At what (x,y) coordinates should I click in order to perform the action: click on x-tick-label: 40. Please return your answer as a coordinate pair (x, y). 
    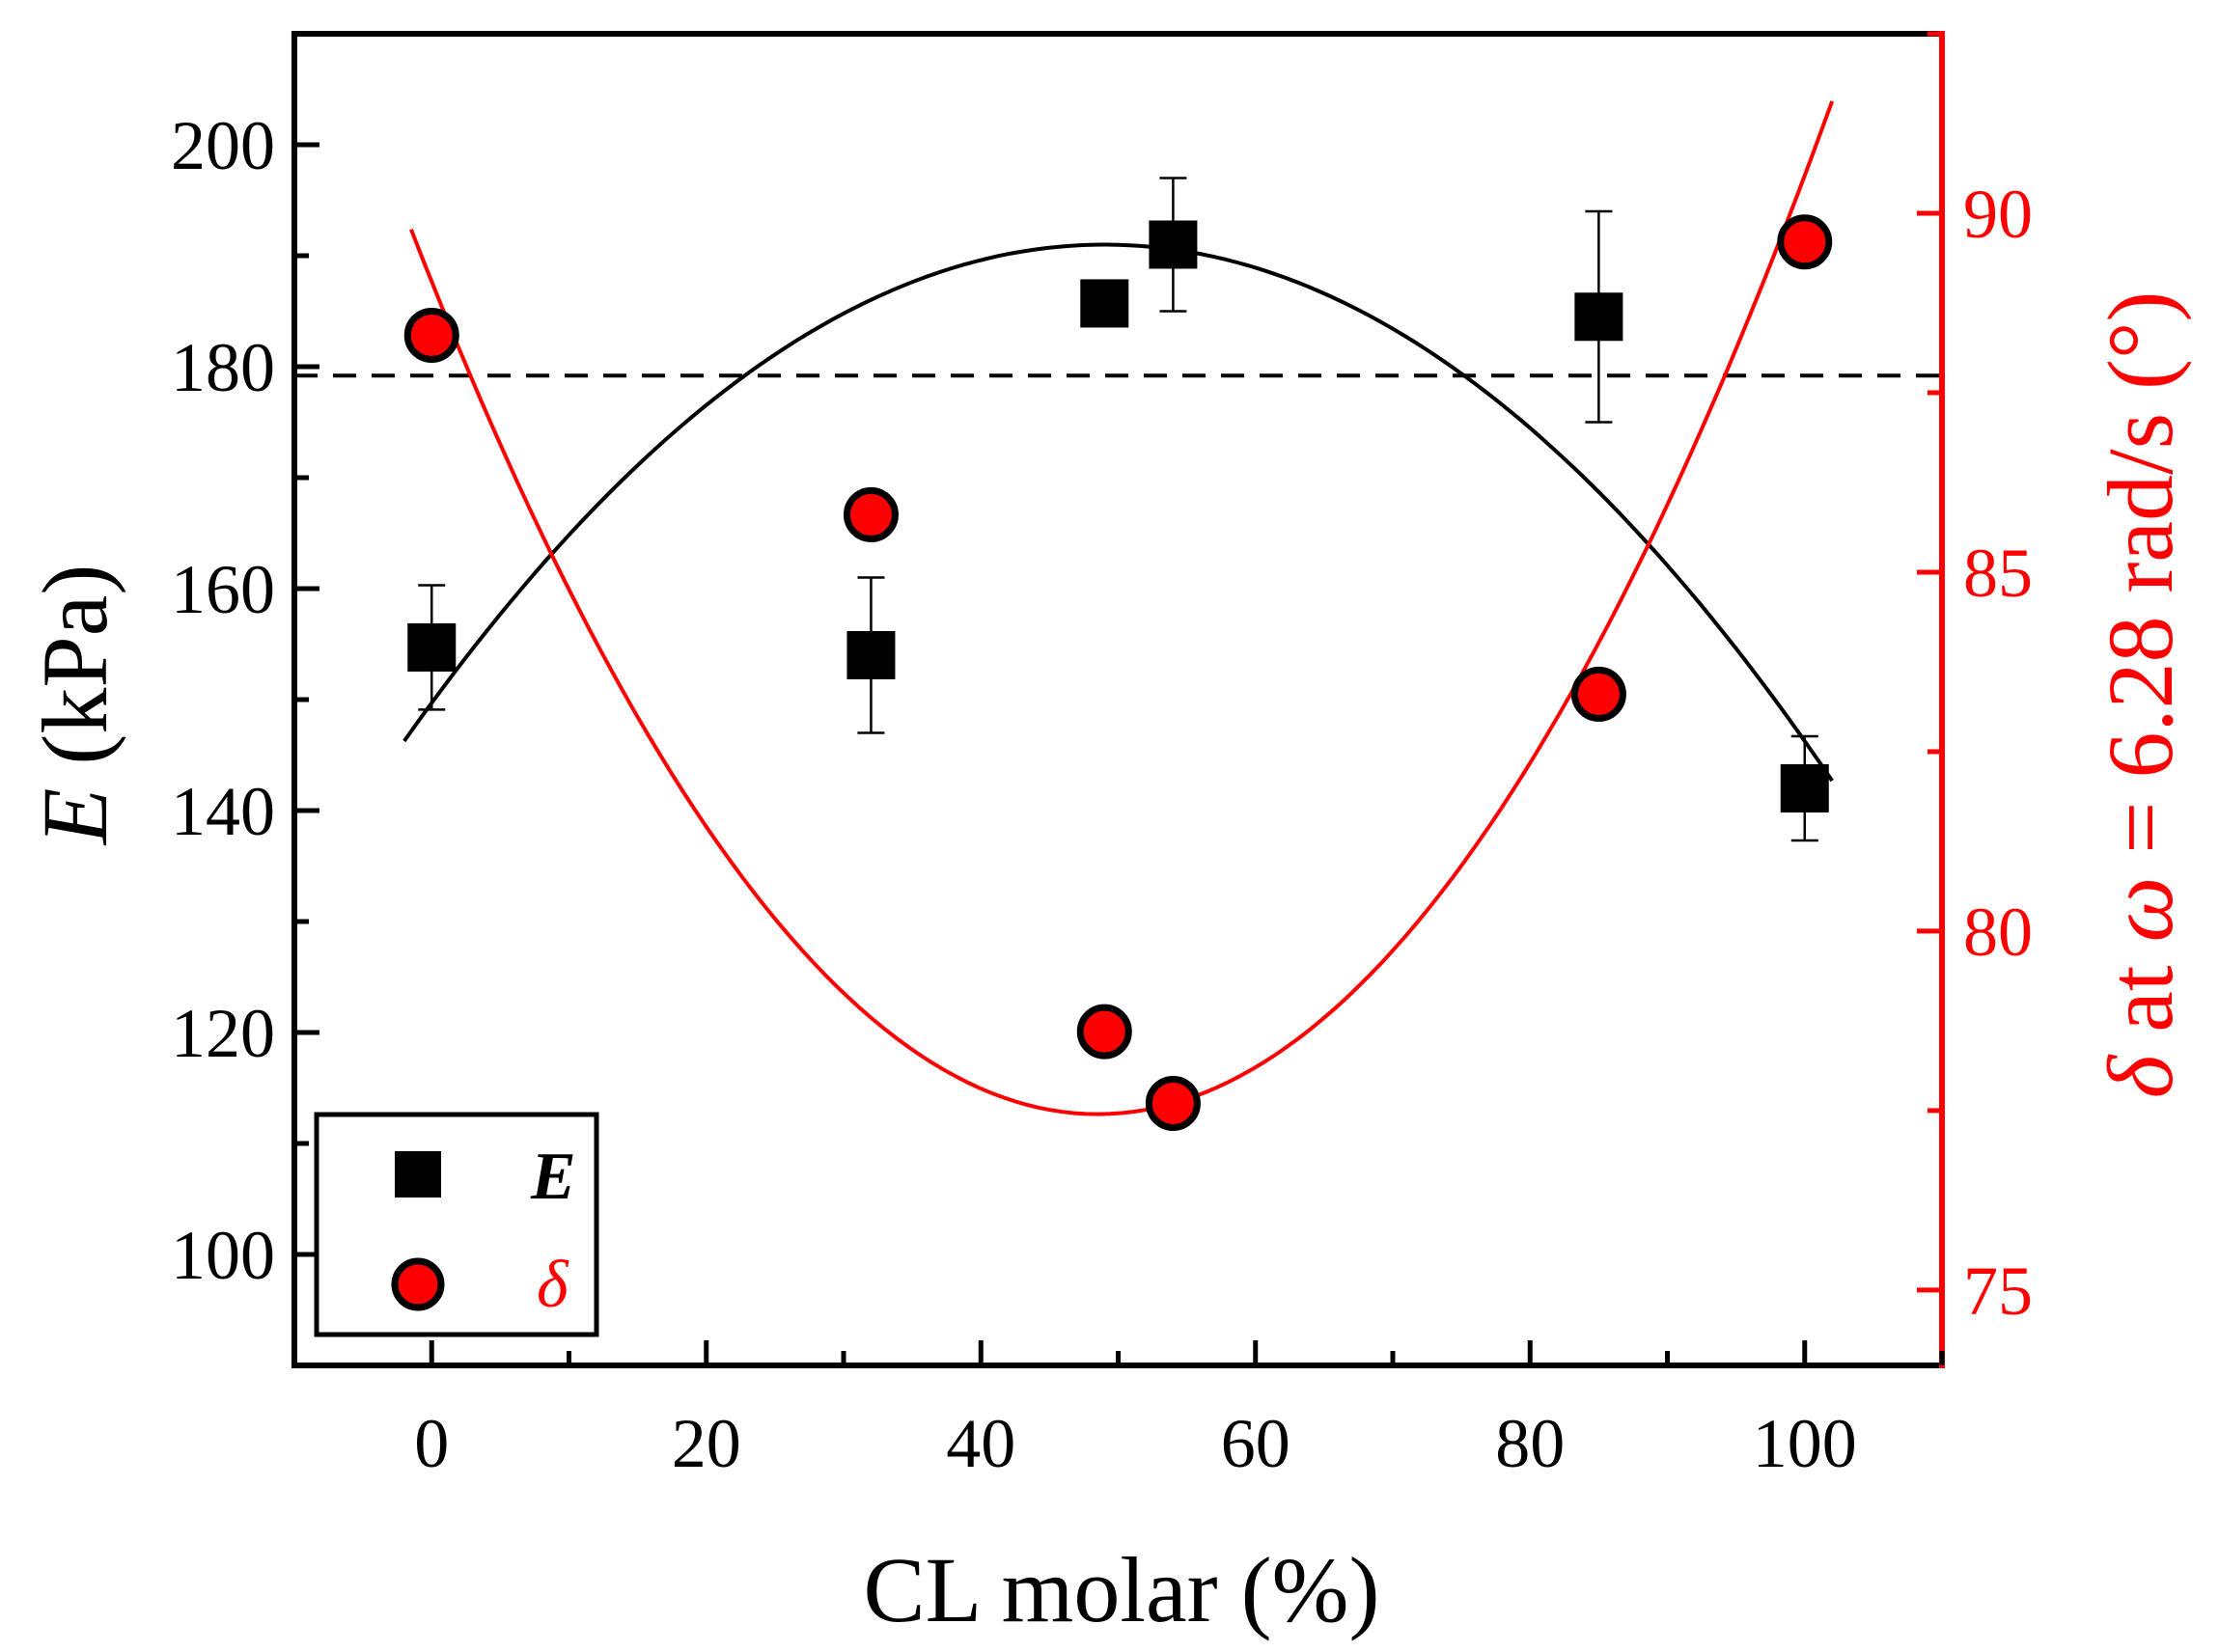
    Looking at the image, I should click on (980, 1443).